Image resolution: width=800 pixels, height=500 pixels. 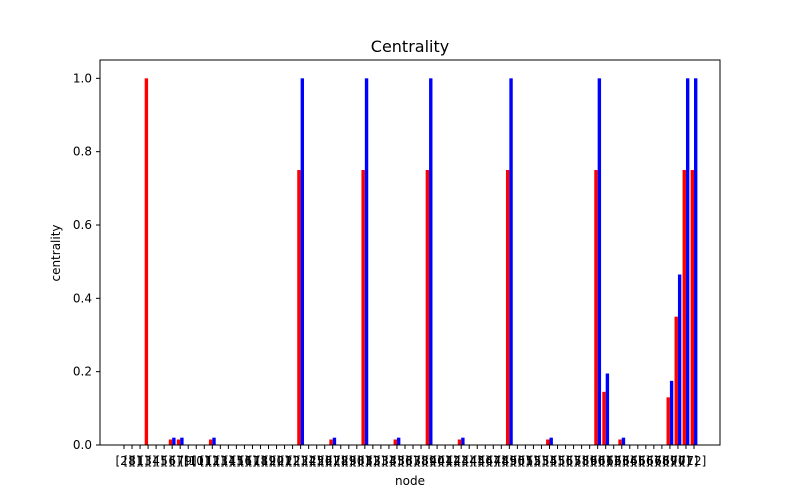 What do you see at coordinates (565, 461) in the screenshot?
I see `x-tick-label: [56]` at bounding box center [565, 461].